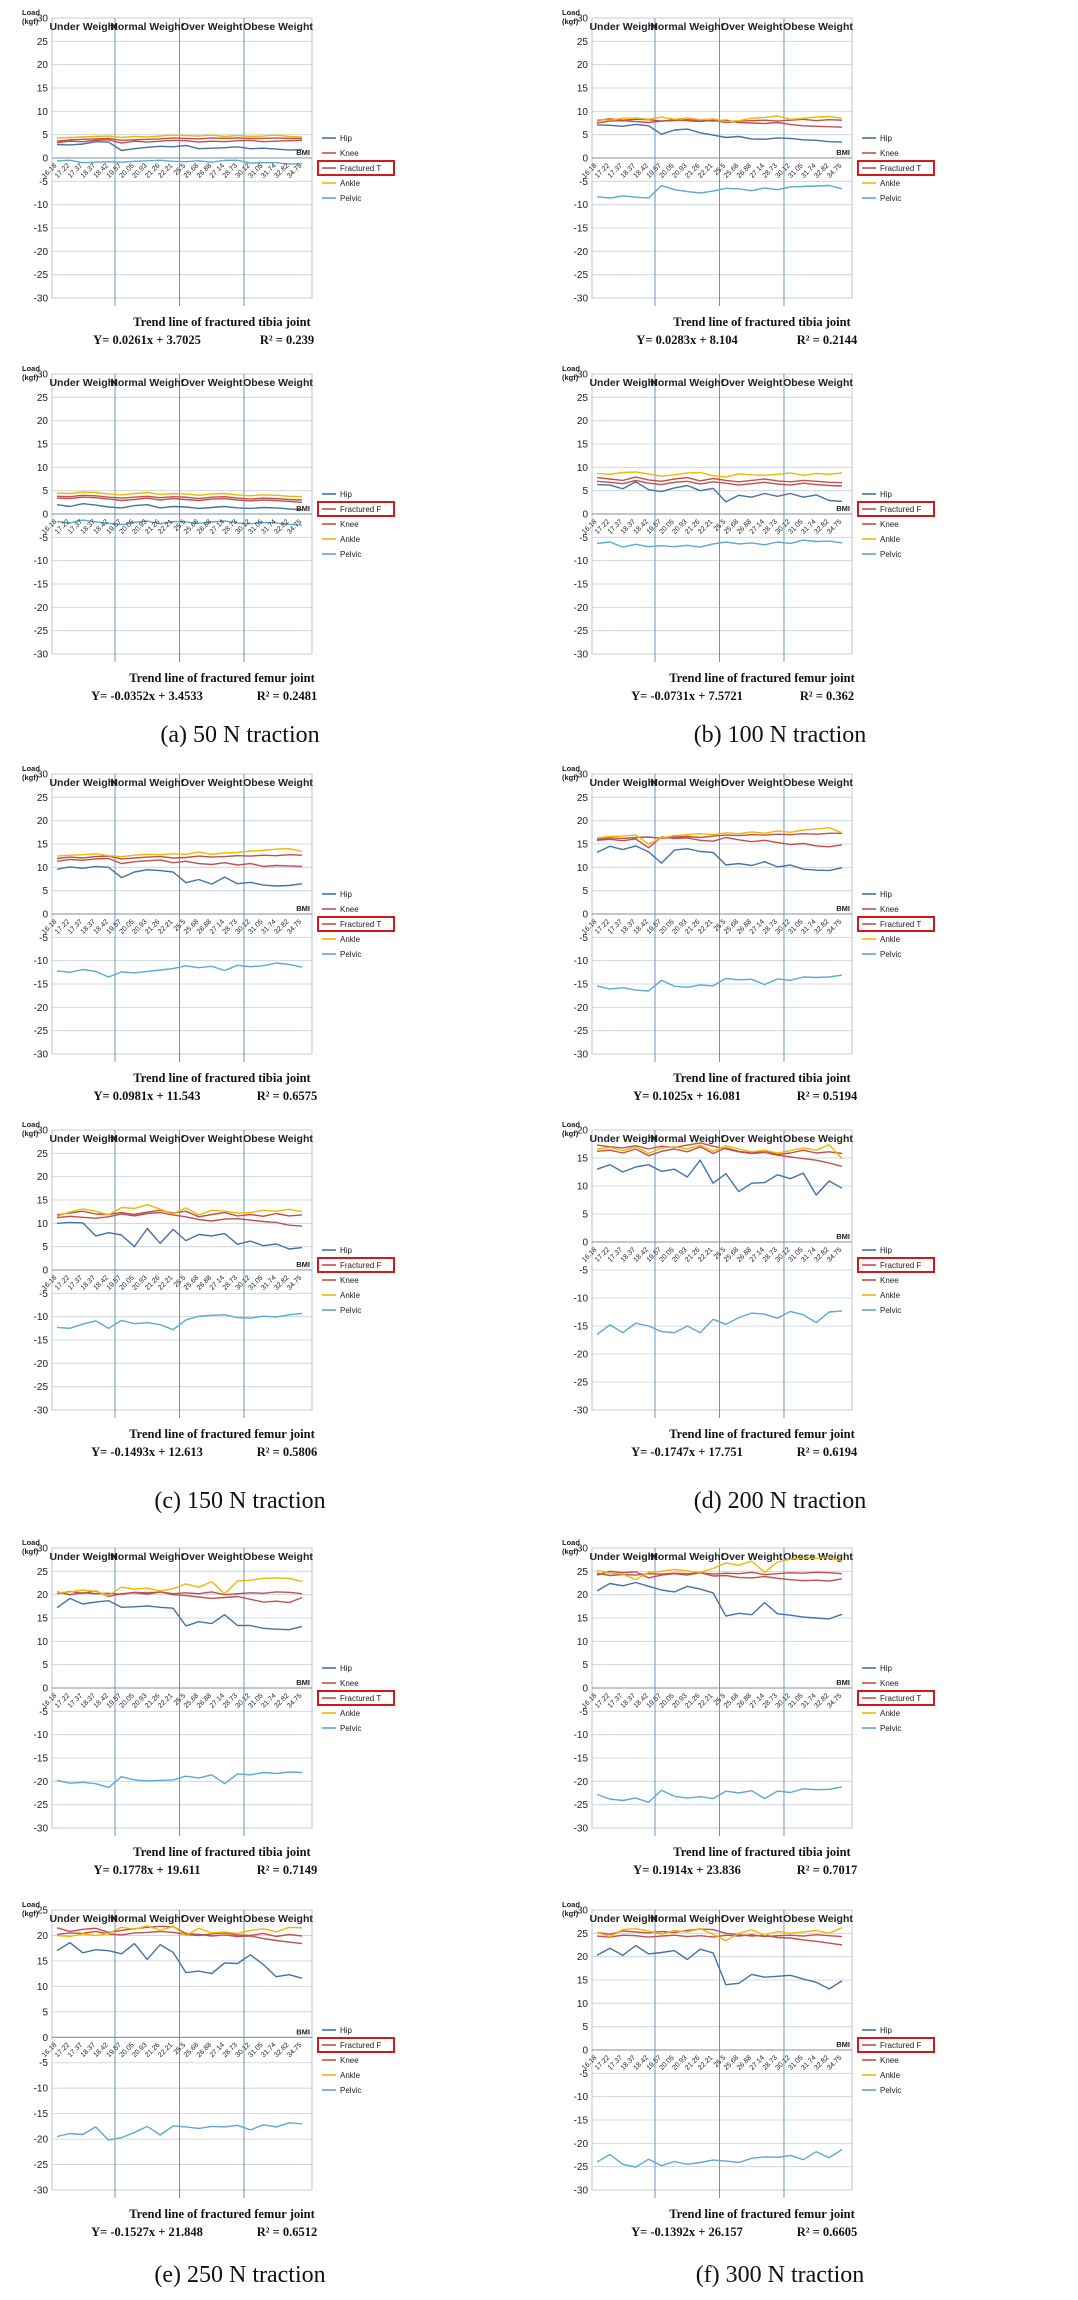 Image resolution: width=1078 pixels, height=2300 pixels. Describe the element at coordinates (886, 138) in the screenshot. I see `legend-label: Hip` at that location.